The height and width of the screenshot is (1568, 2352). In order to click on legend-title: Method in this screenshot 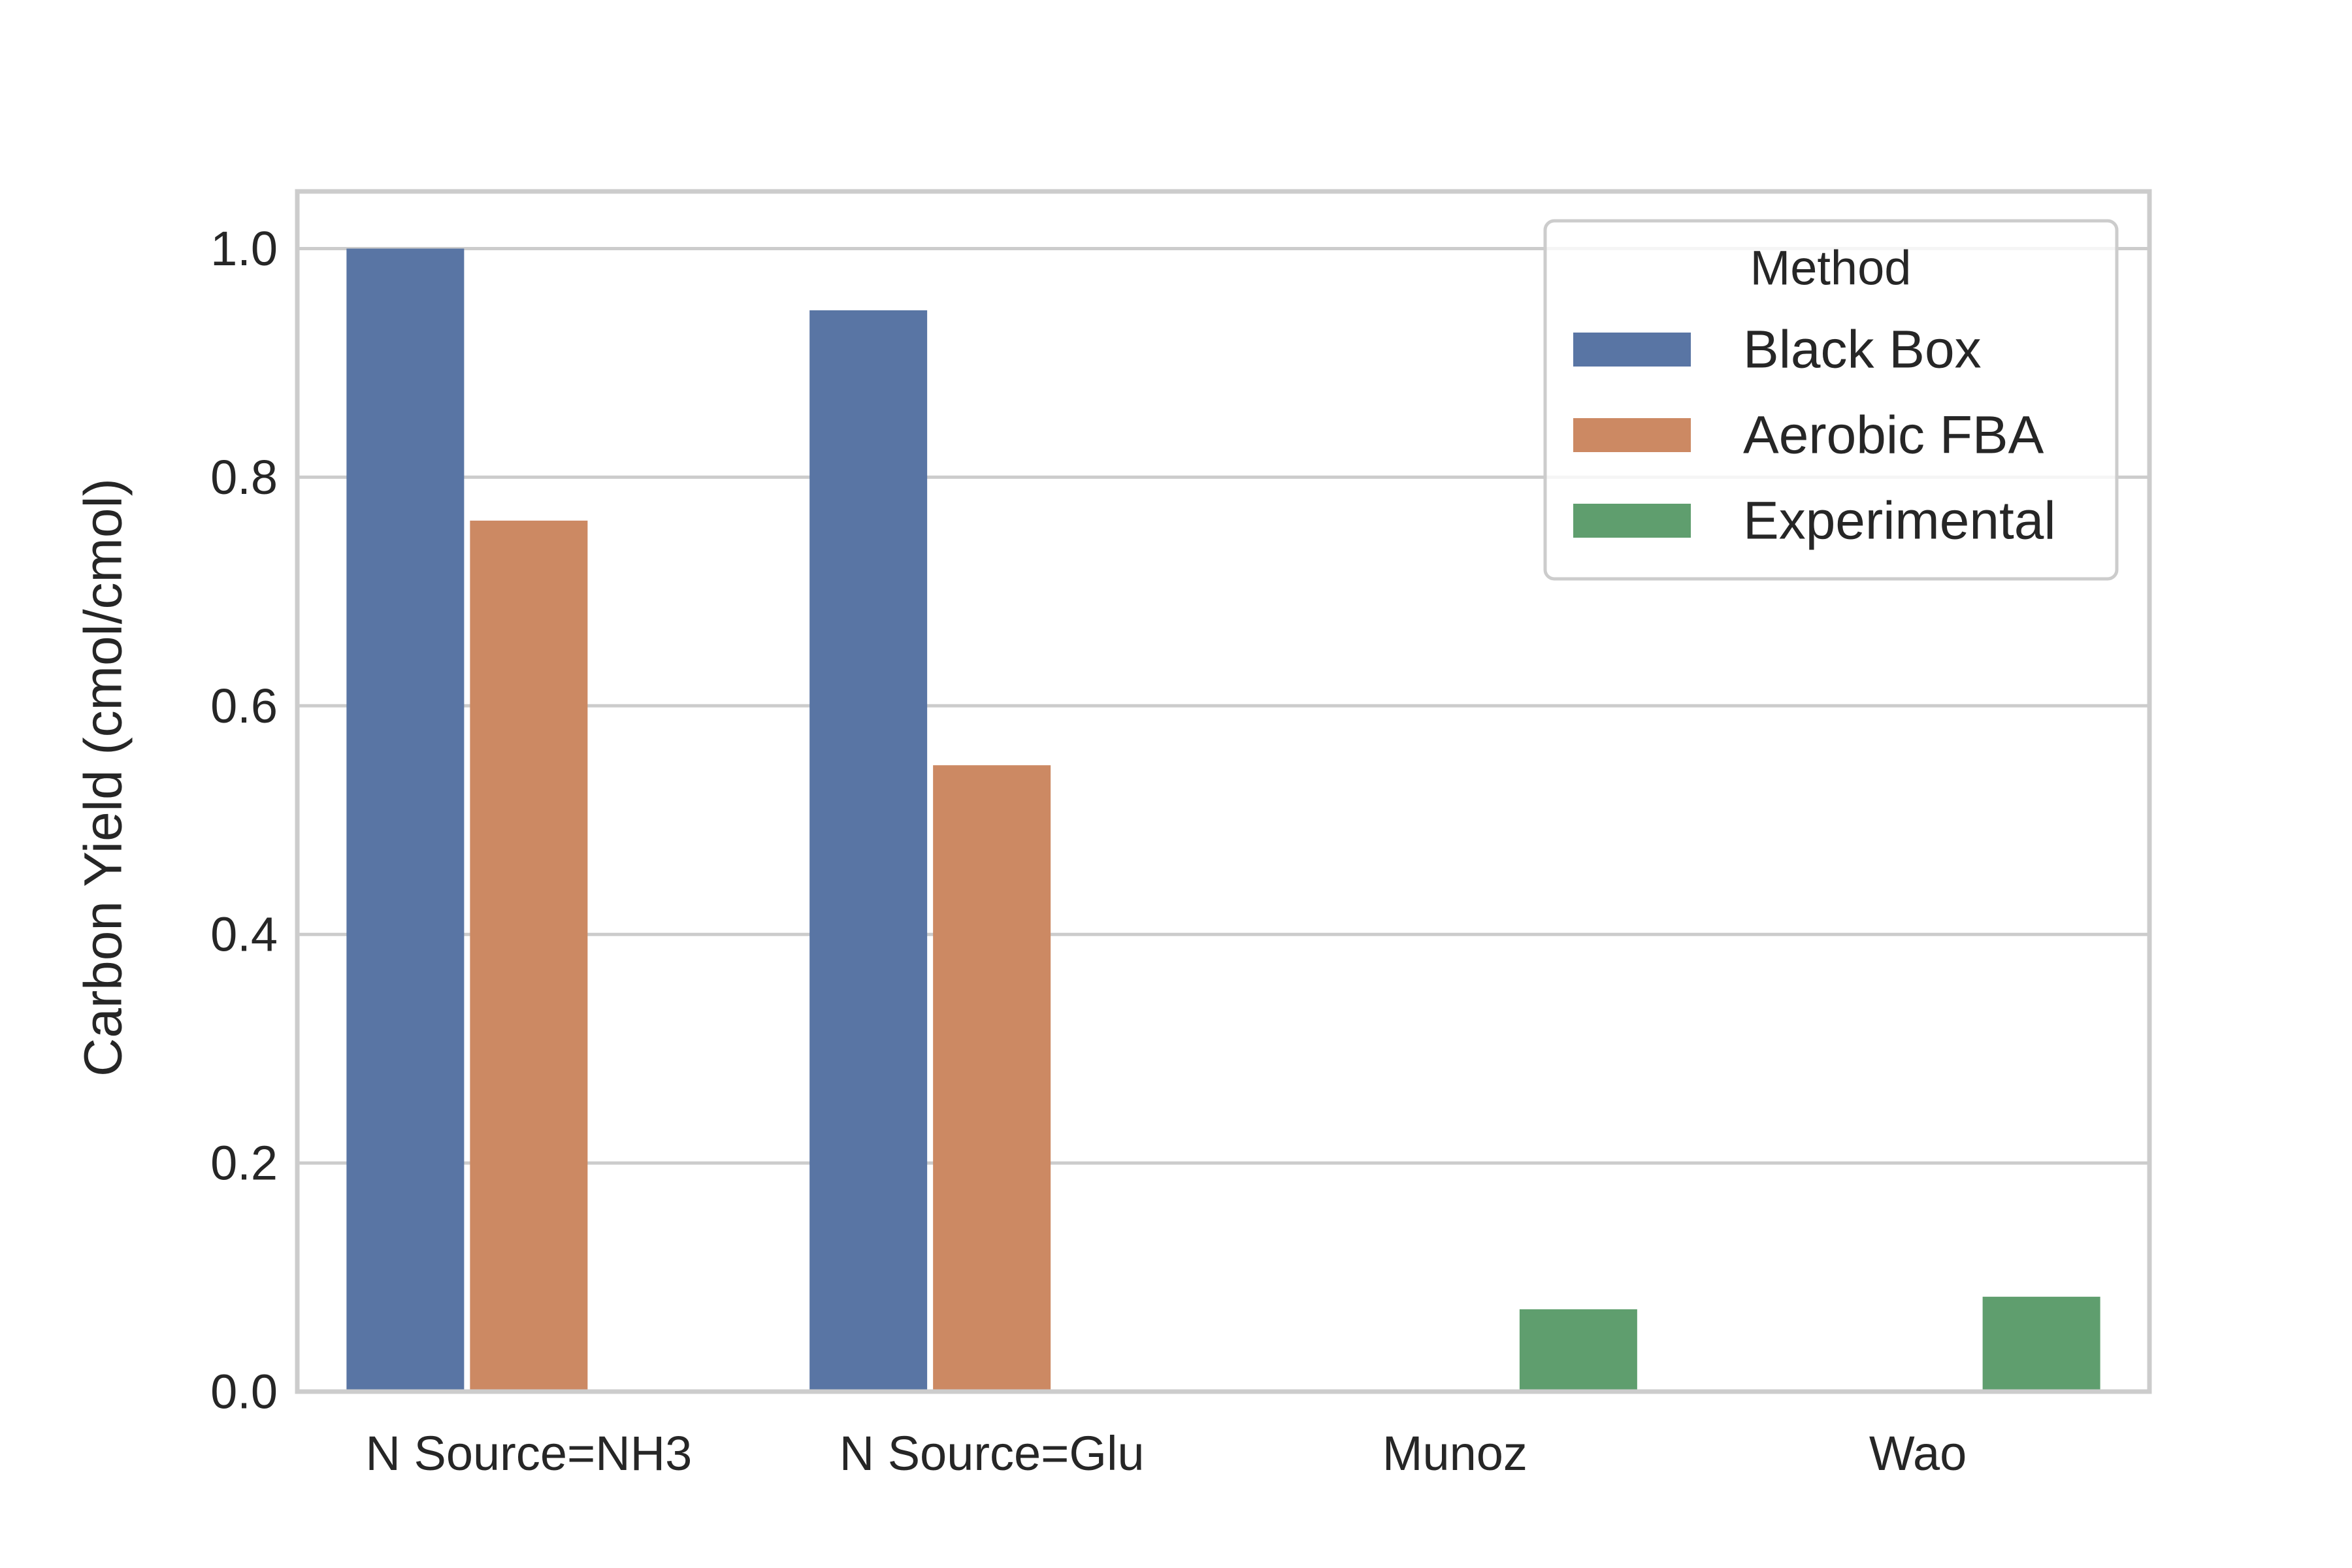, I will do `click(1831, 268)`.